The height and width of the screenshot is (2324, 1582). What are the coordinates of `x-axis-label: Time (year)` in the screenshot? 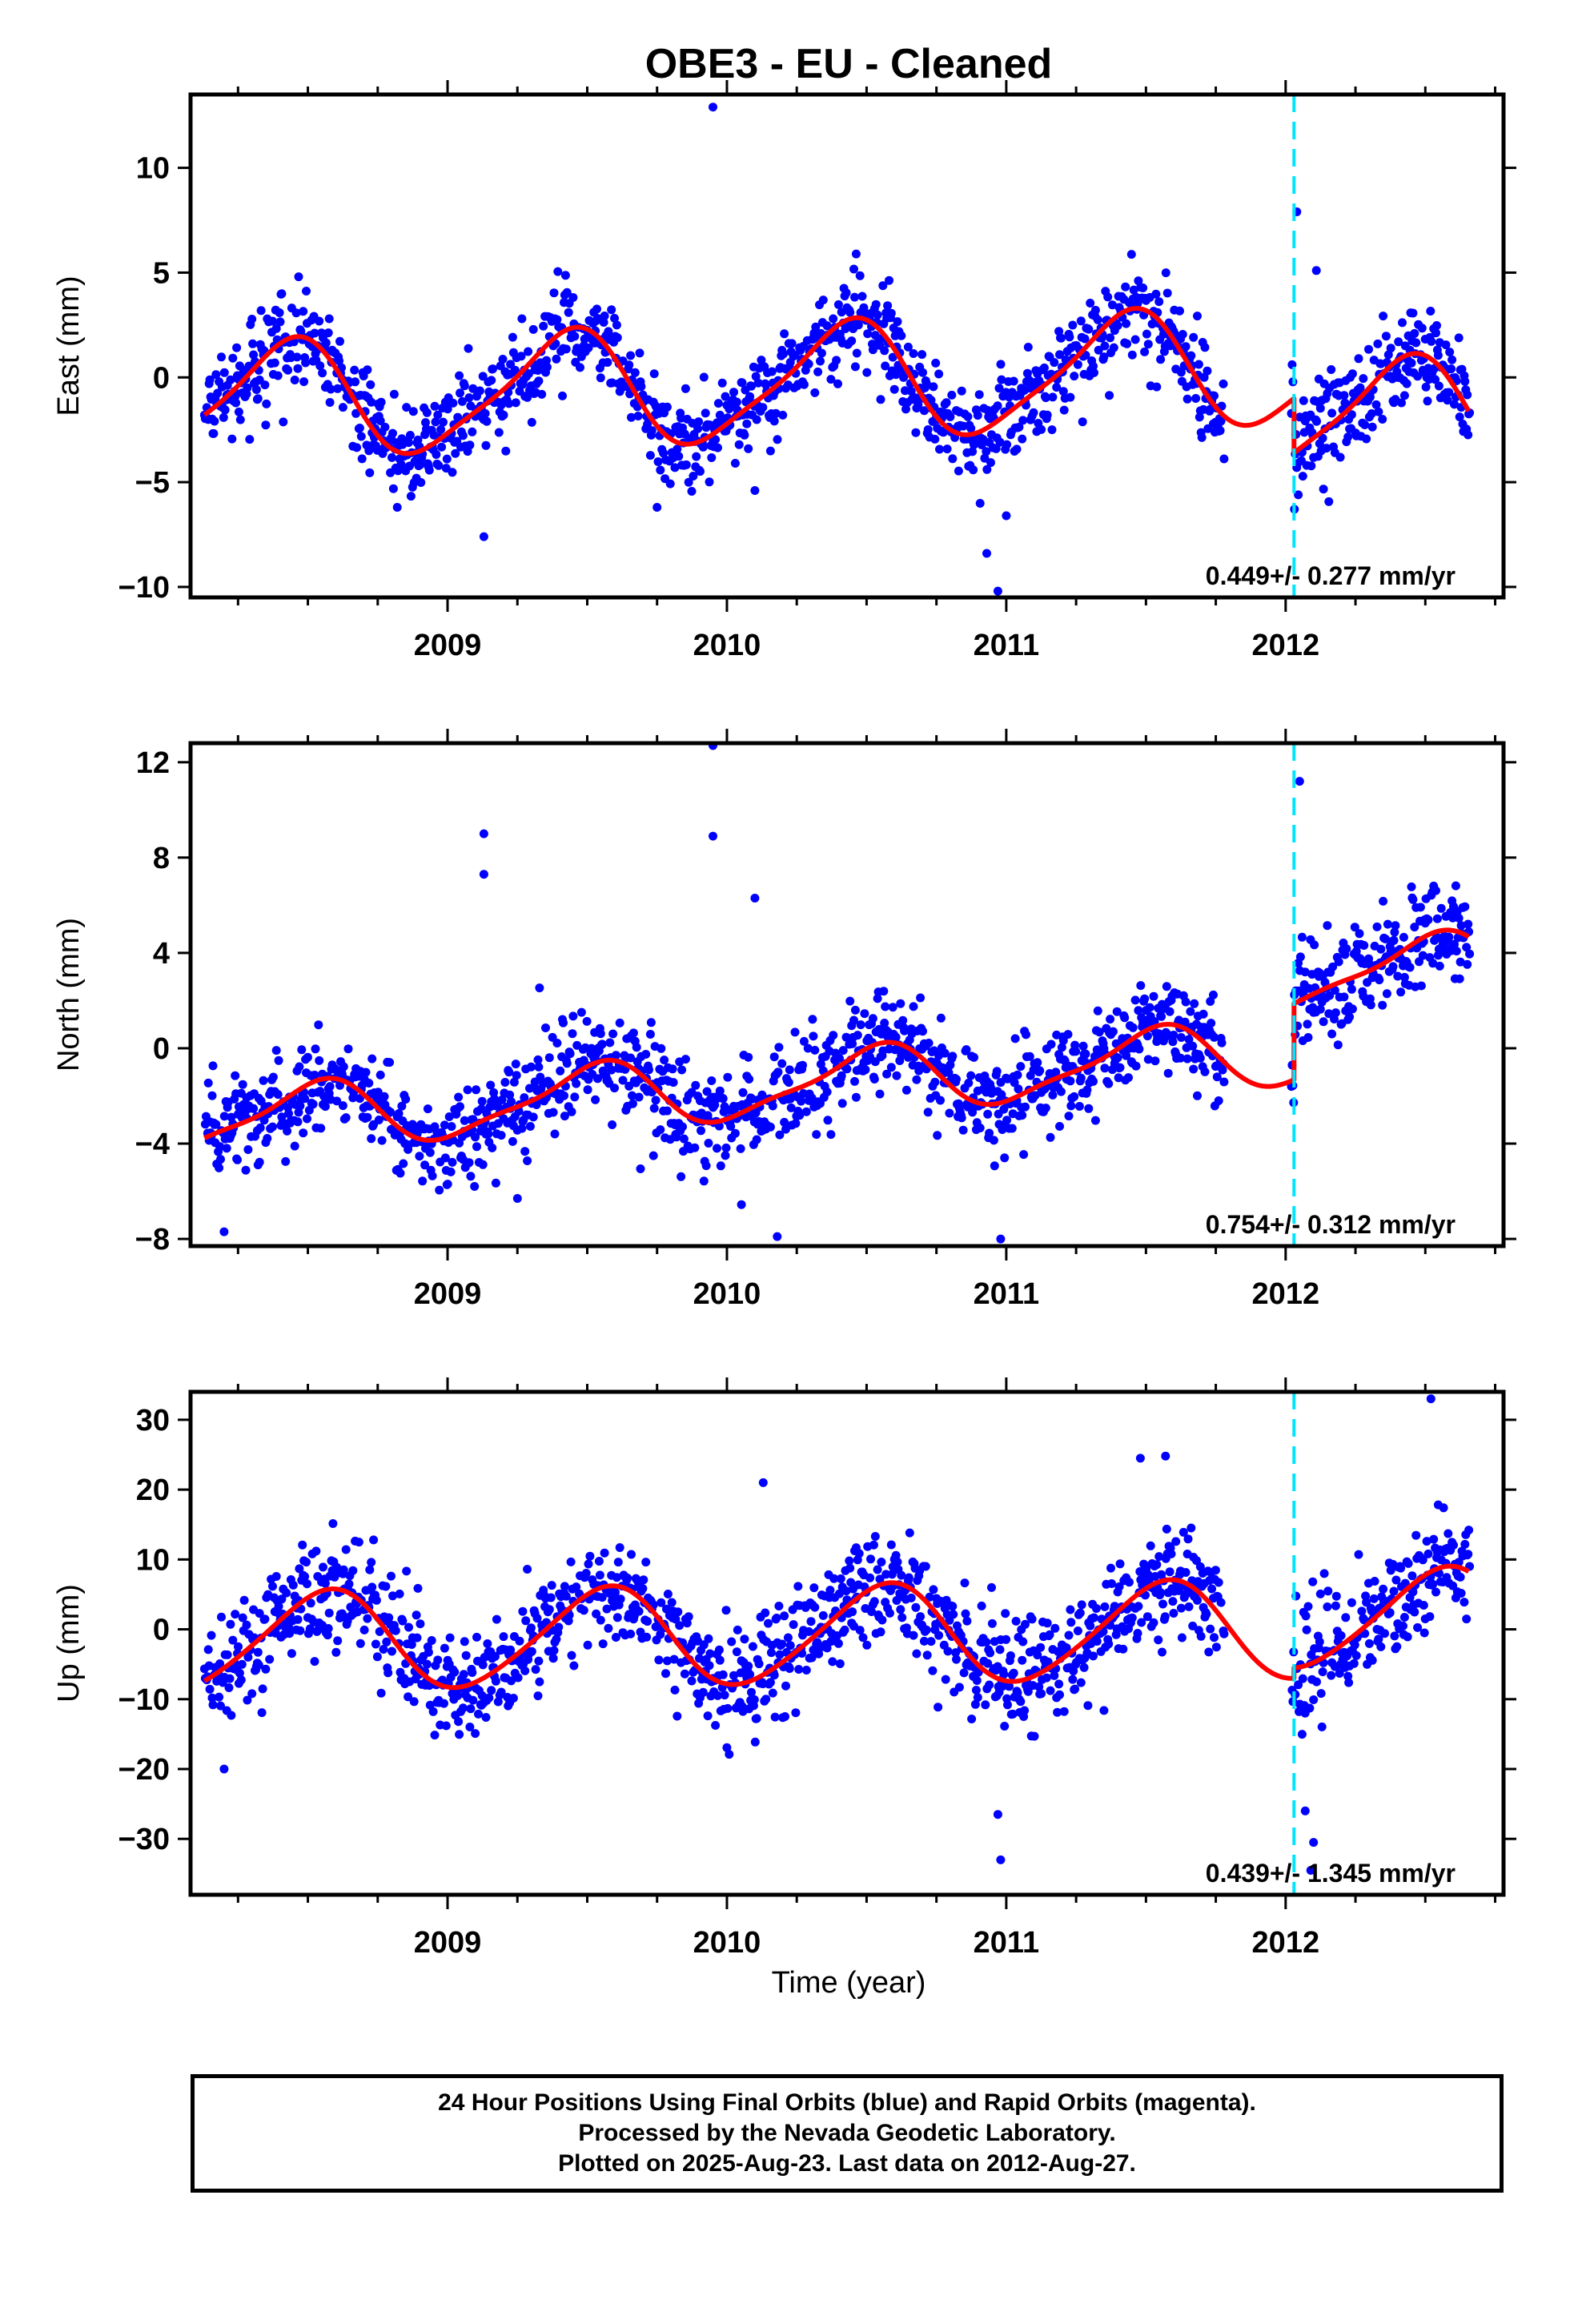 It's located at (849, 1983).